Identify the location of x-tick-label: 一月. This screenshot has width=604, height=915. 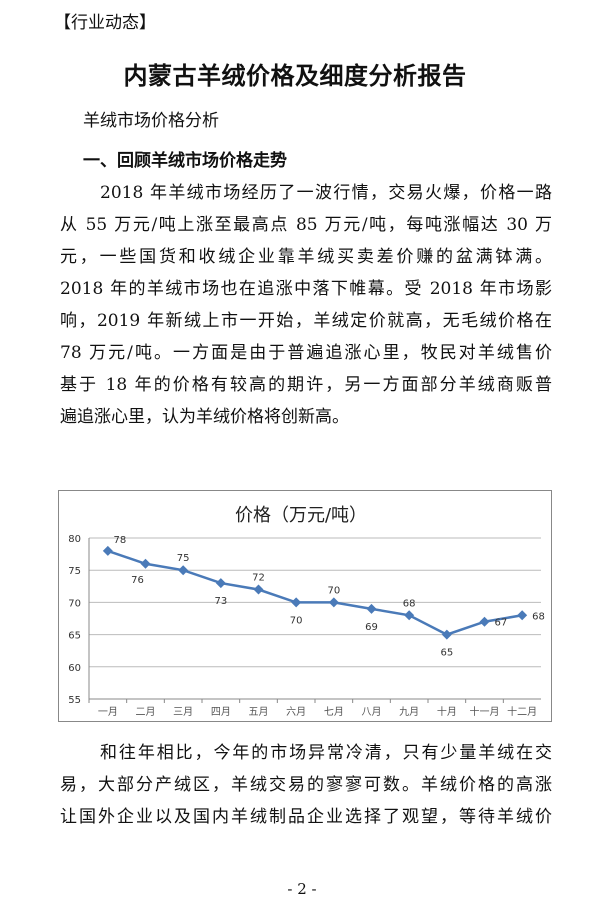
(108, 712).